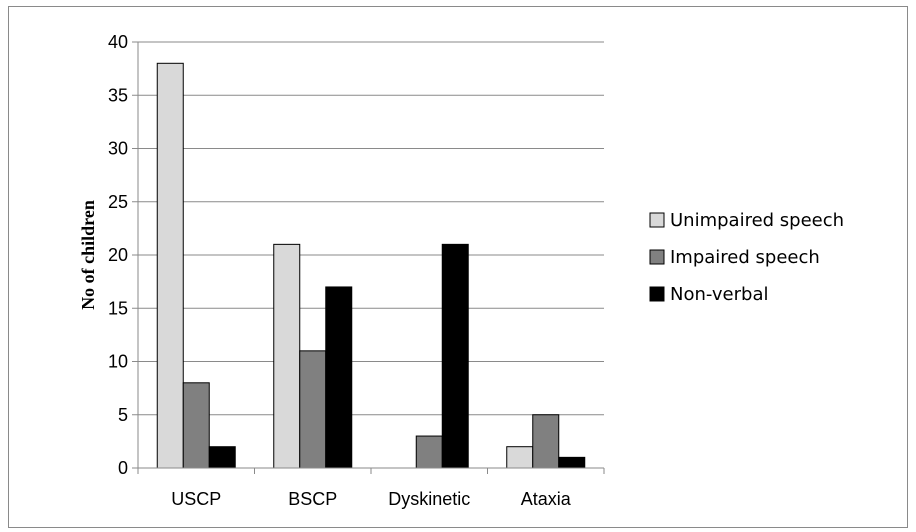 Image resolution: width=916 pixels, height=532 pixels. I want to click on y-tick-label: 35, so click(118, 95).